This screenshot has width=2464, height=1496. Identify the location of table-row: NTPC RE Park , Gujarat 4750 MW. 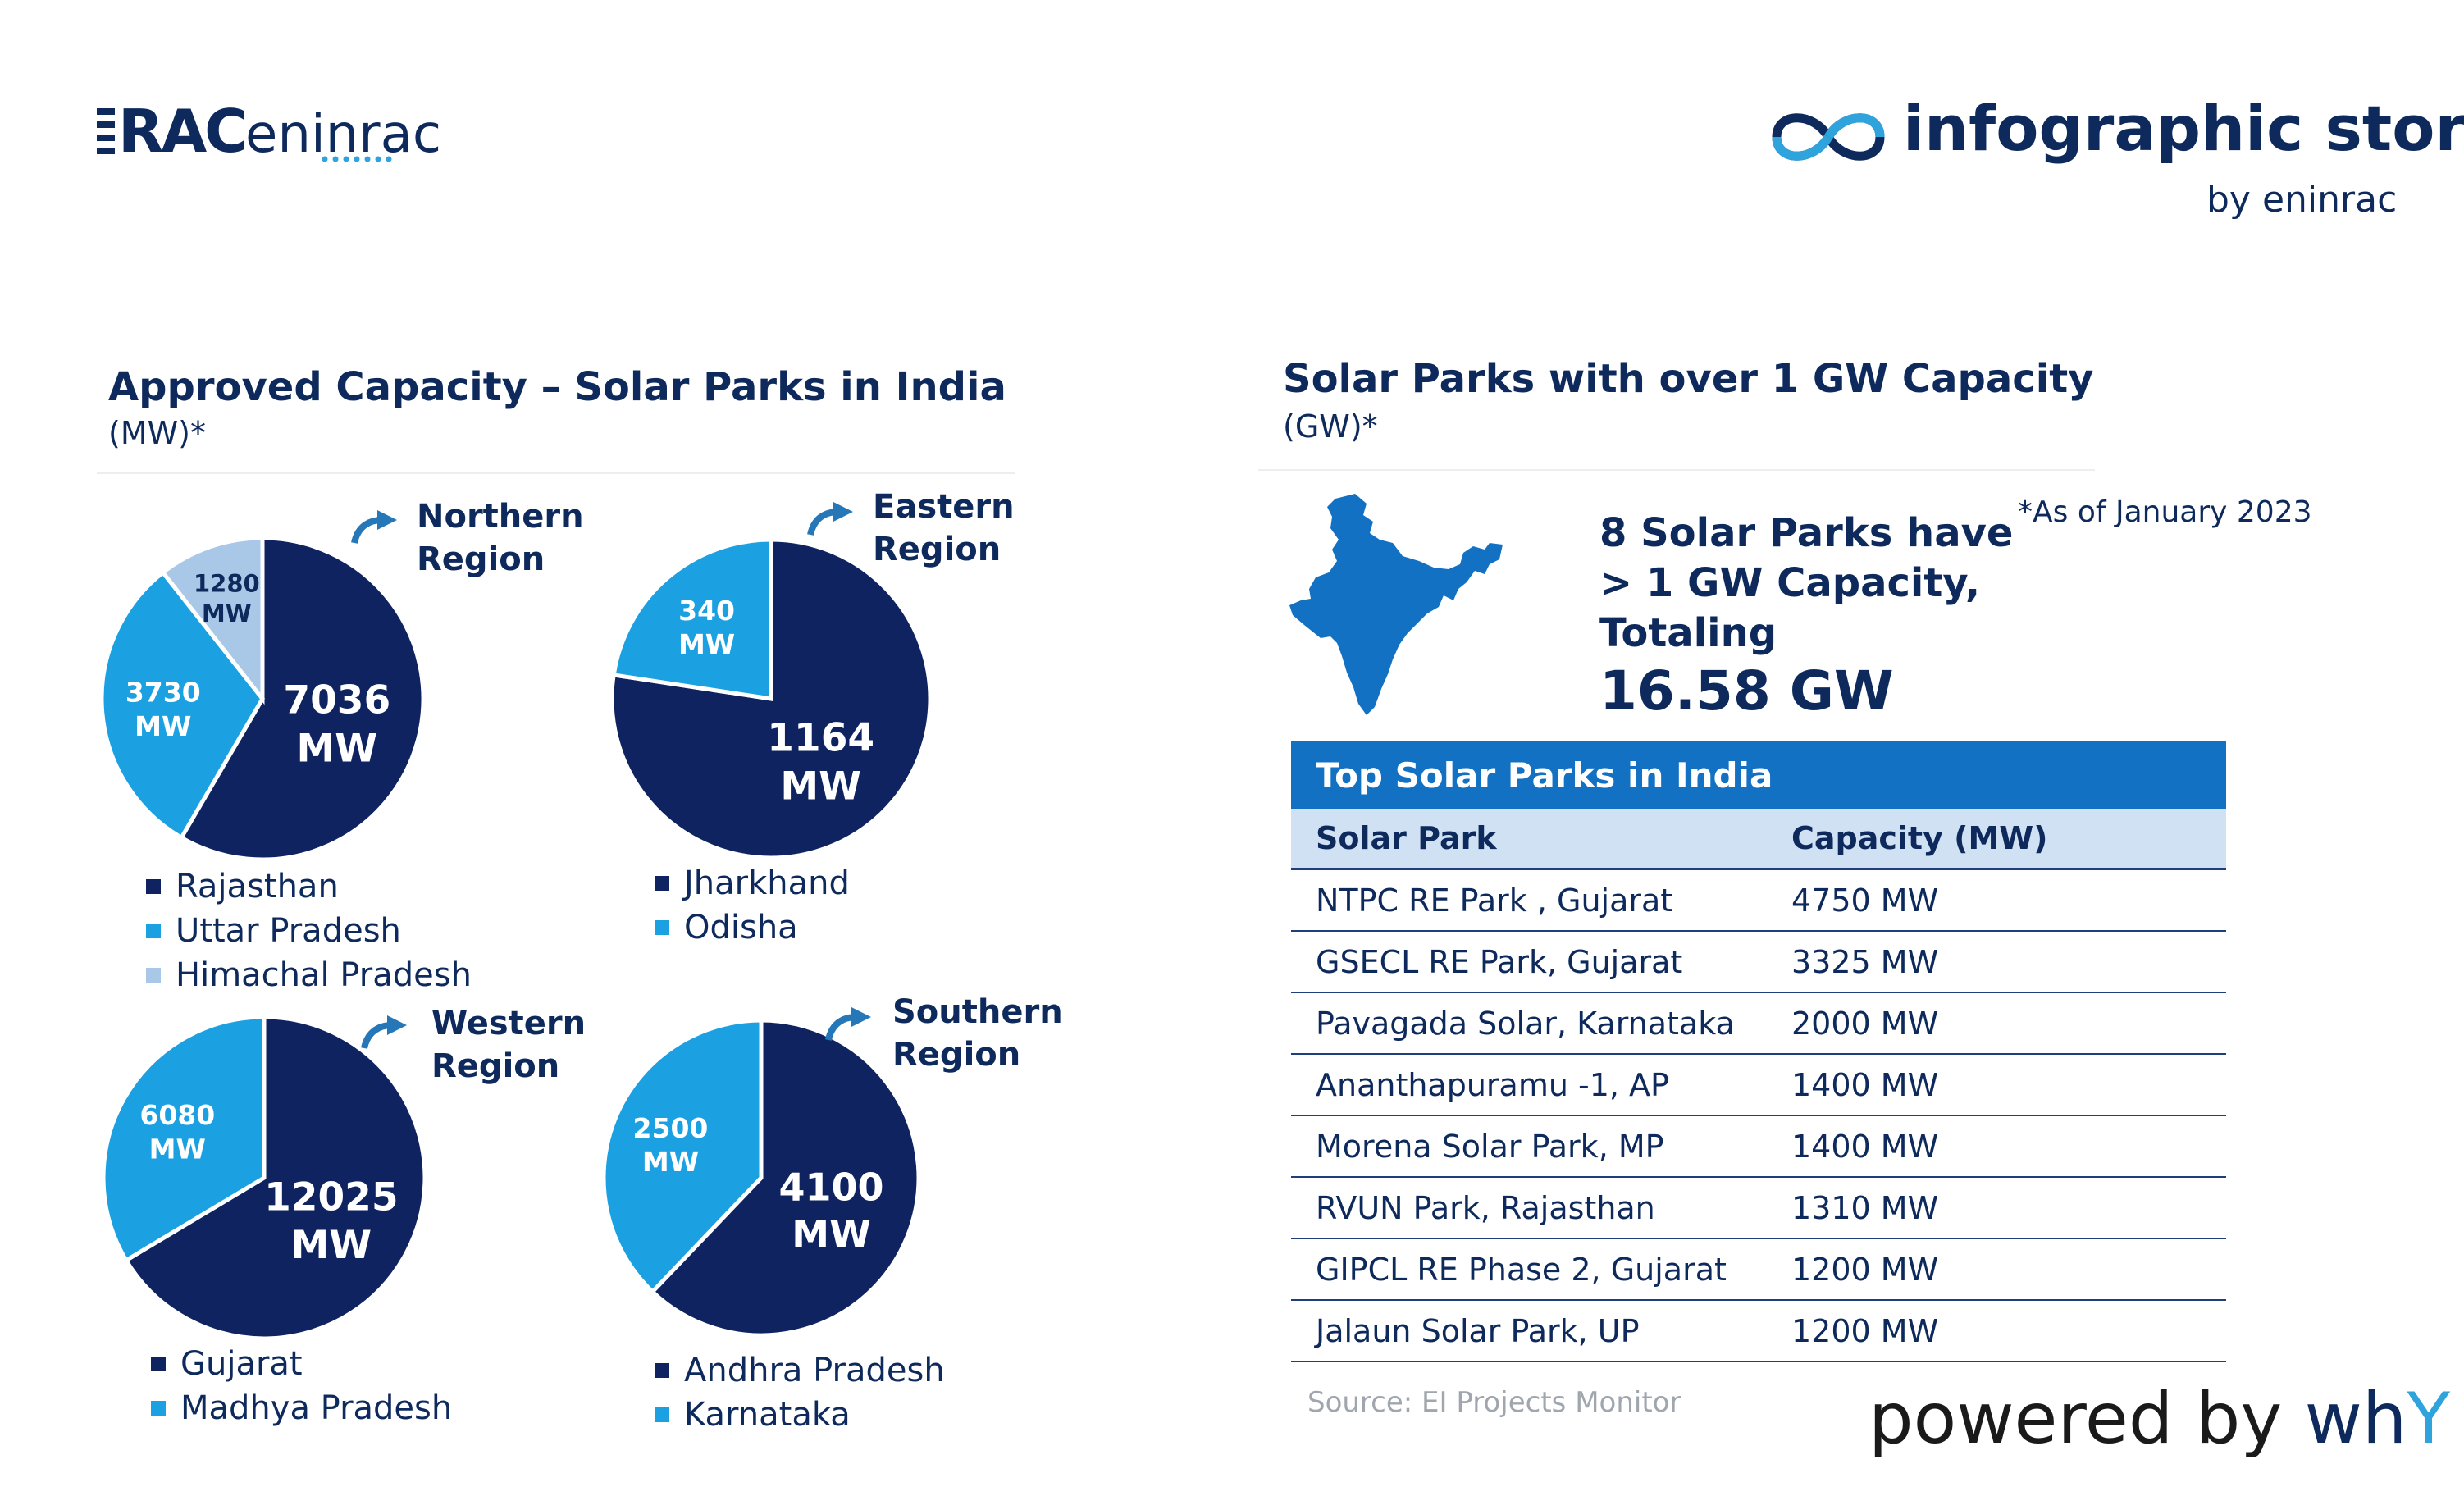
(1758, 900).